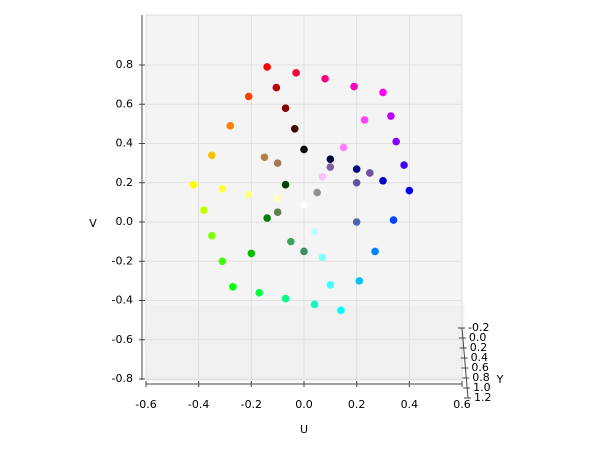 This screenshot has height=454, width=600. Describe the element at coordinates (122, 339) in the screenshot. I see `y-tick-label: -0.6` at that location.